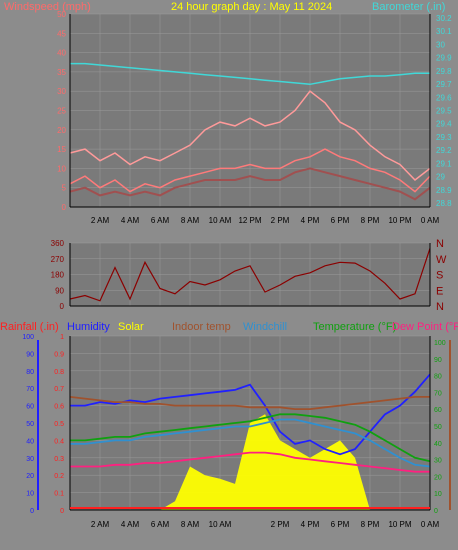 Image resolution: width=458 pixels, height=550 pixels. What do you see at coordinates (444, 71) in the screenshot?
I see `panel1-right-tick-label: 29.8` at bounding box center [444, 71].